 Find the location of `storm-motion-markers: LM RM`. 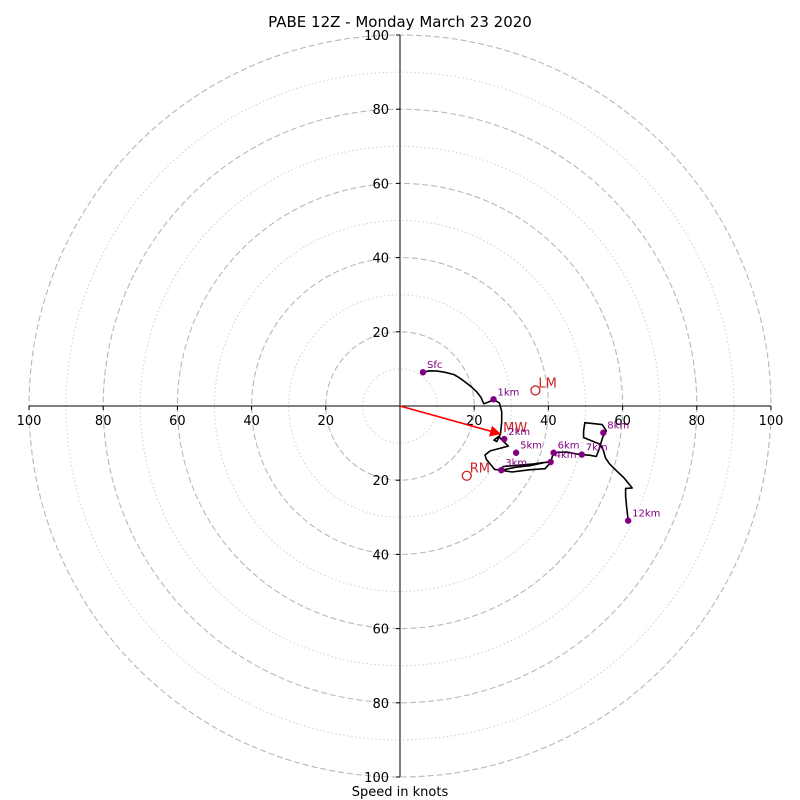

storm-motion-markers: LM RM is located at coordinates (509, 428).